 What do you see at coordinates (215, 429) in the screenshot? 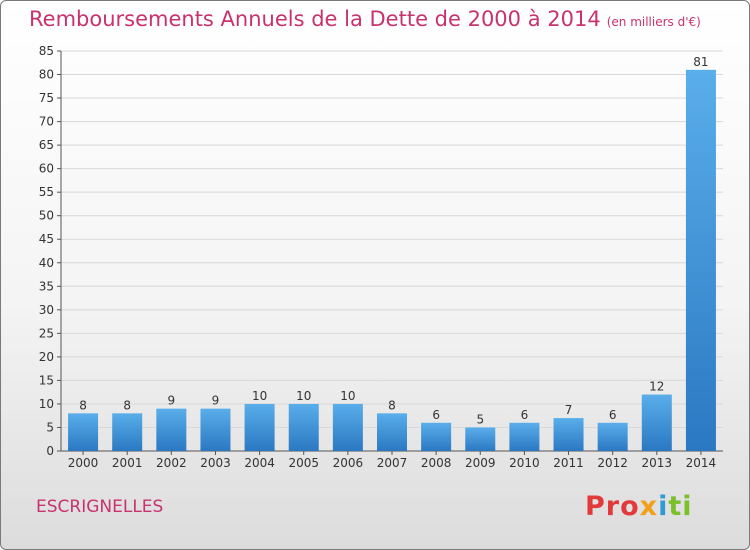
I see `bar-2003` at bounding box center [215, 429].